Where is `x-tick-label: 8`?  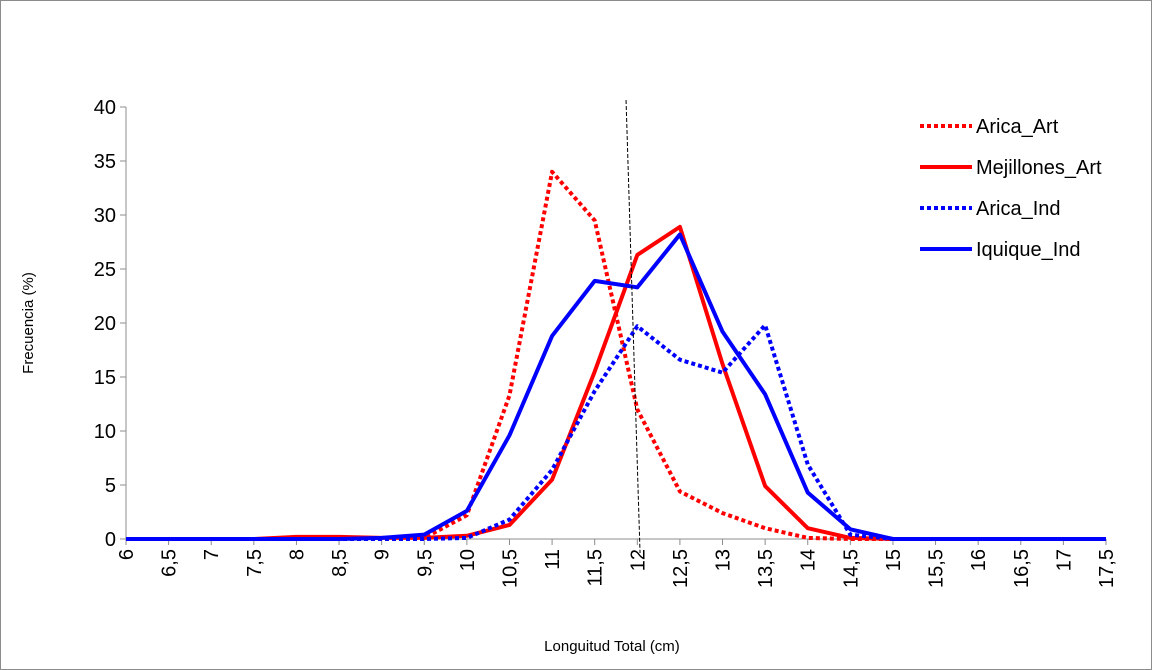
x-tick-label: 8 is located at coordinates (297, 554).